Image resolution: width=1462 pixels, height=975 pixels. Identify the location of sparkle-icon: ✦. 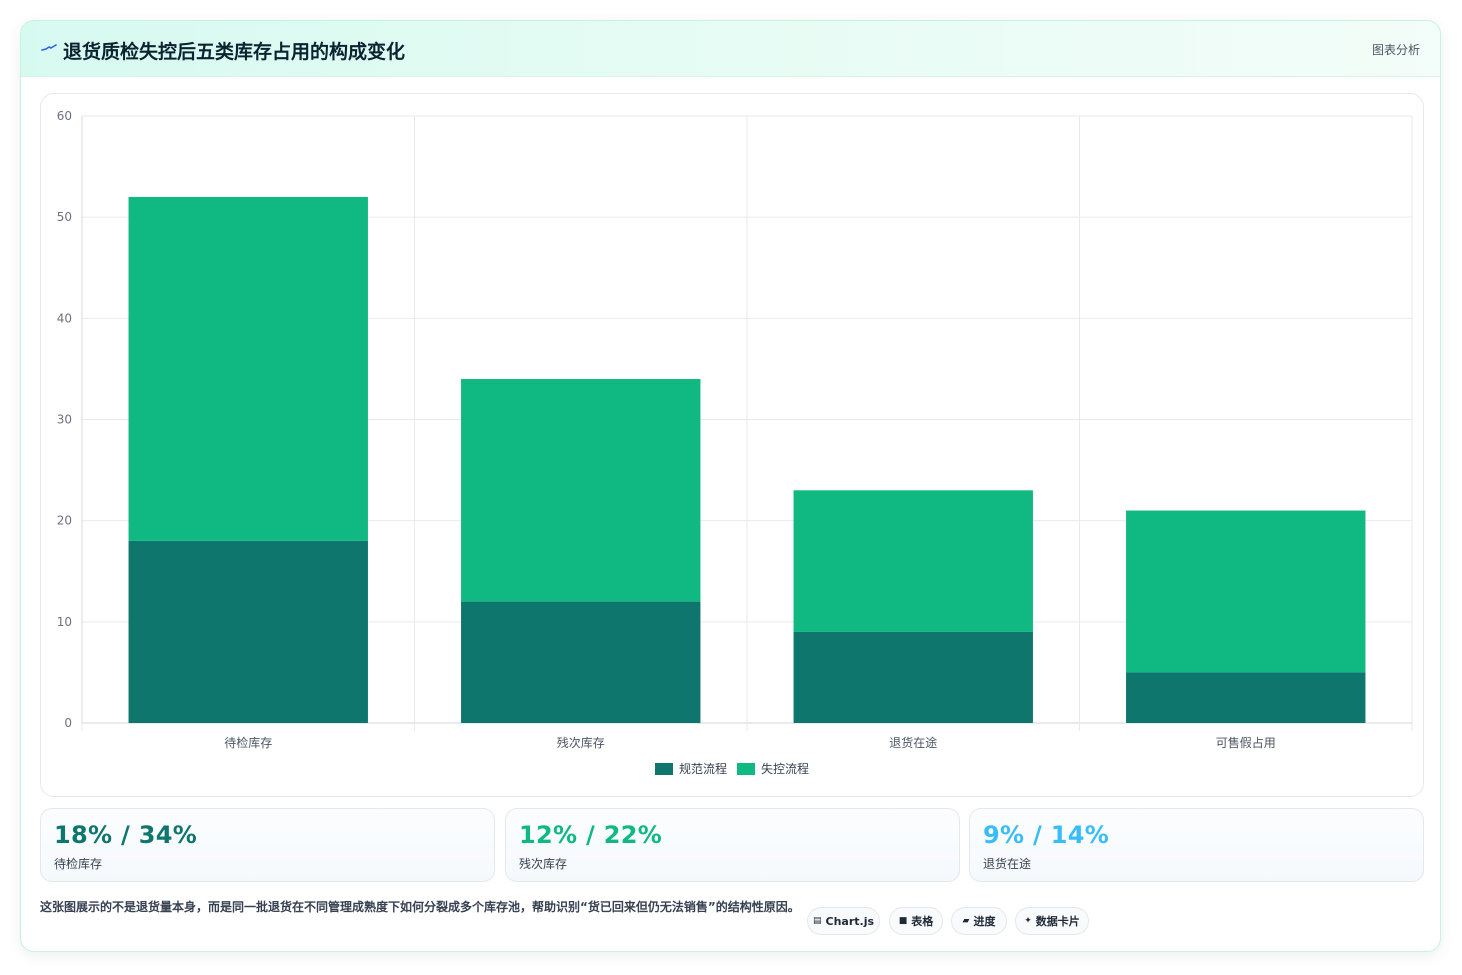
(1028, 921).